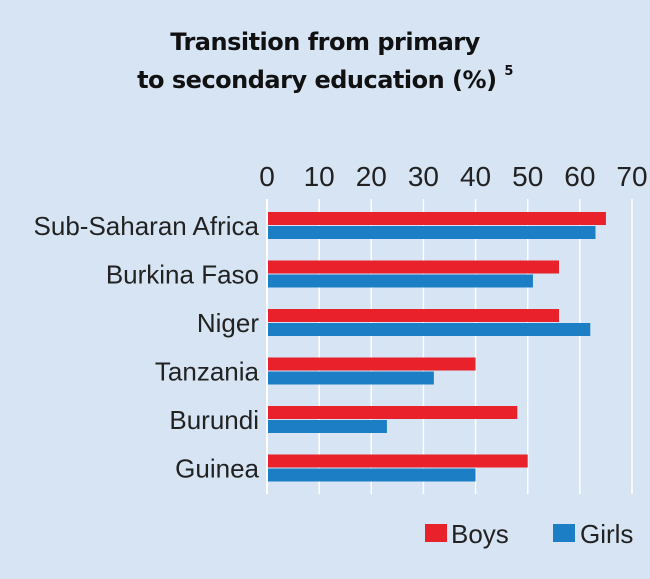  What do you see at coordinates (436, 533) in the screenshot?
I see `legend-swatch-boys` at bounding box center [436, 533].